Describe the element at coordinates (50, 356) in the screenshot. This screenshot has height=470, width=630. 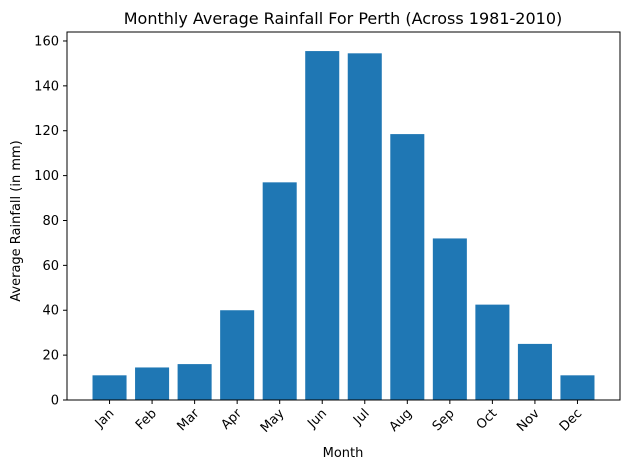
I see `y-tick-label: 20` at that location.